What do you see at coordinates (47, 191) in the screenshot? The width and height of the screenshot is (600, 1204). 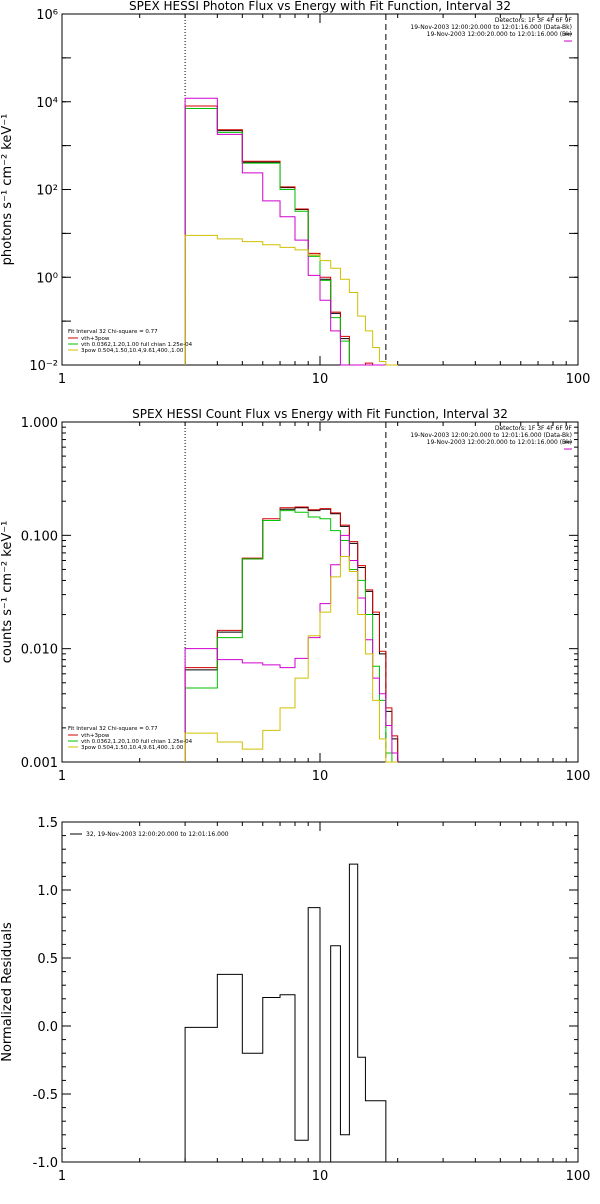 I see `y-tick-label: 10²` at bounding box center [47, 191].